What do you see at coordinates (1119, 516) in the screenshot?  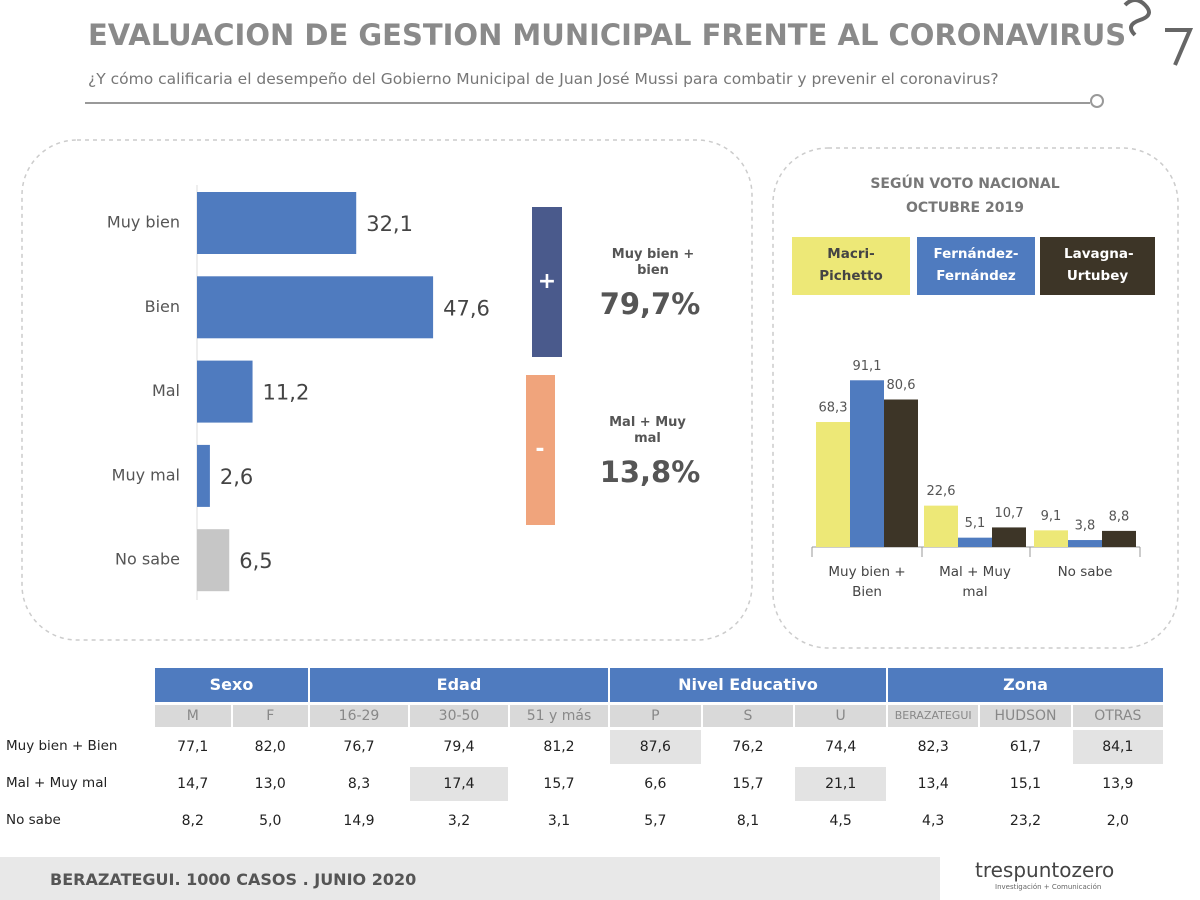 I see `value-label: 8,8` at bounding box center [1119, 516].